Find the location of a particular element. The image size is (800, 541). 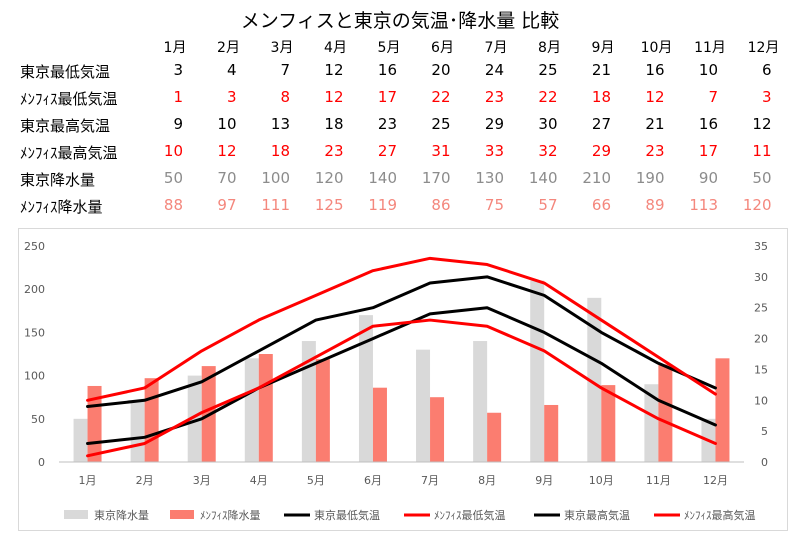

table-cell: 22 is located at coordinates (441, 97).